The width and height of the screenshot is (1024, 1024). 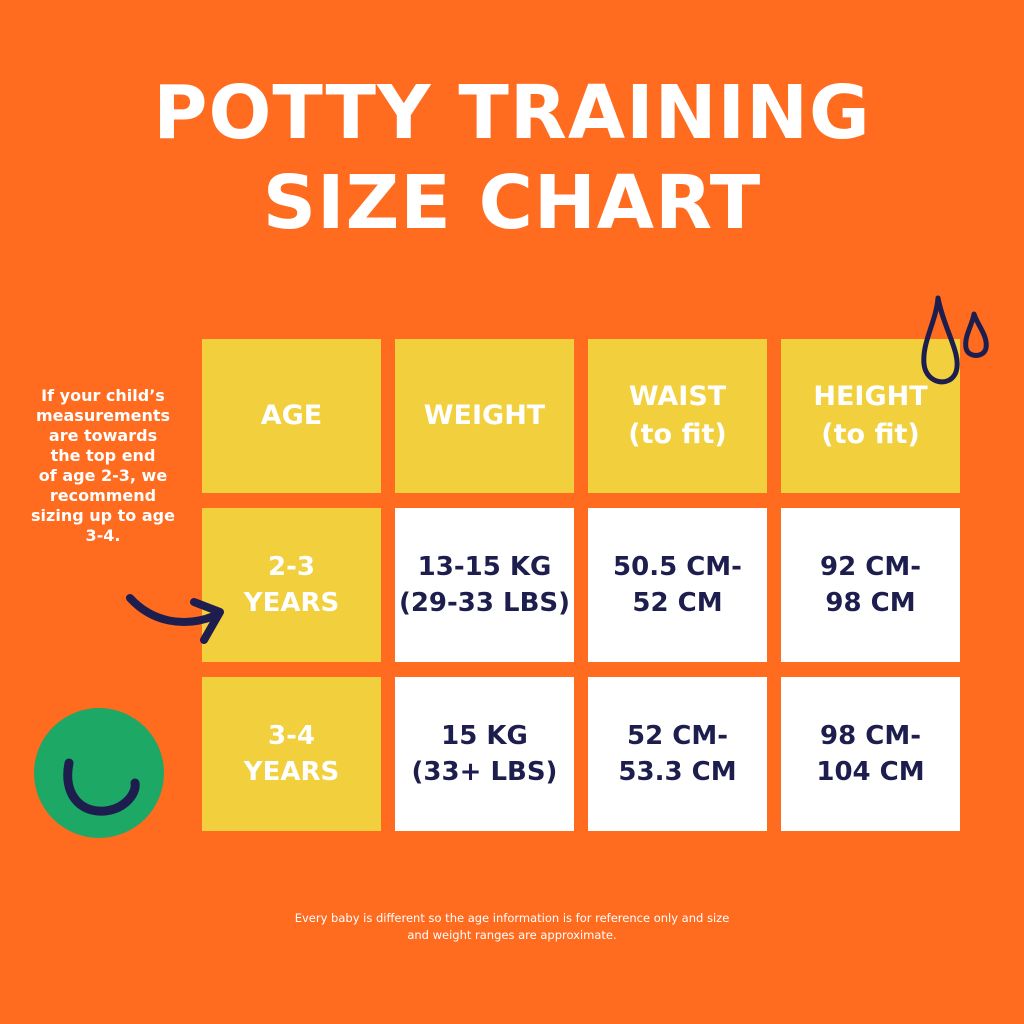 What do you see at coordinates (677, 585) in the screenshot?
I see `row-1-waist-cell: 50.5 CM- 52 CM` at bounding box center [677, 585].